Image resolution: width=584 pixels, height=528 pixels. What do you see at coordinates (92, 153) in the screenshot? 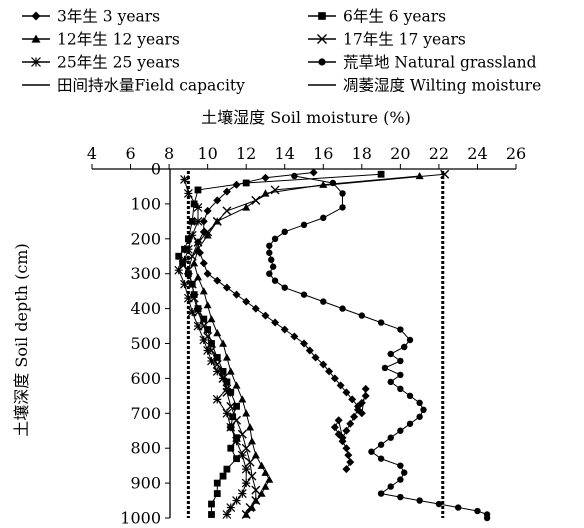
I see `x-tick-label: 4` at bounding box center [92, 153].